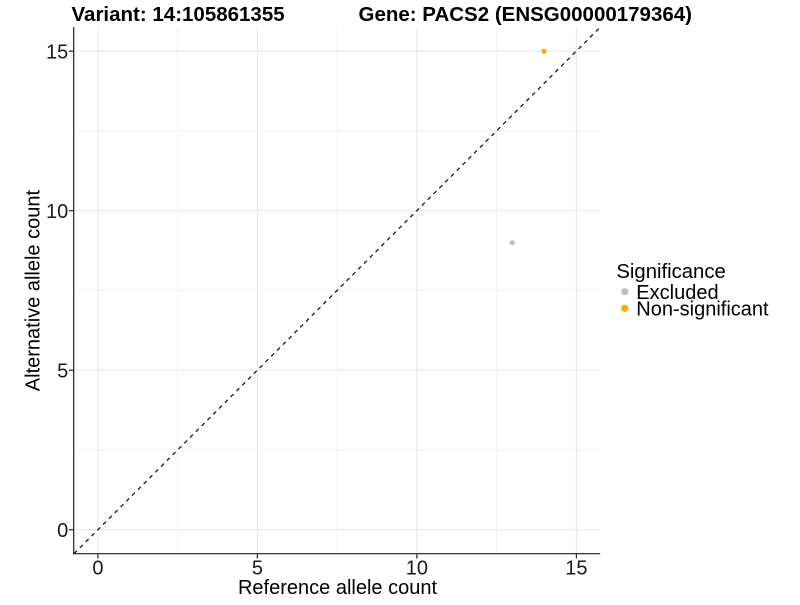 This screenshot has height=605, width=800. Describe the element at coordinates (33, 291) in the screenshot. I see `svg-text: Alternative allele count` at that location.